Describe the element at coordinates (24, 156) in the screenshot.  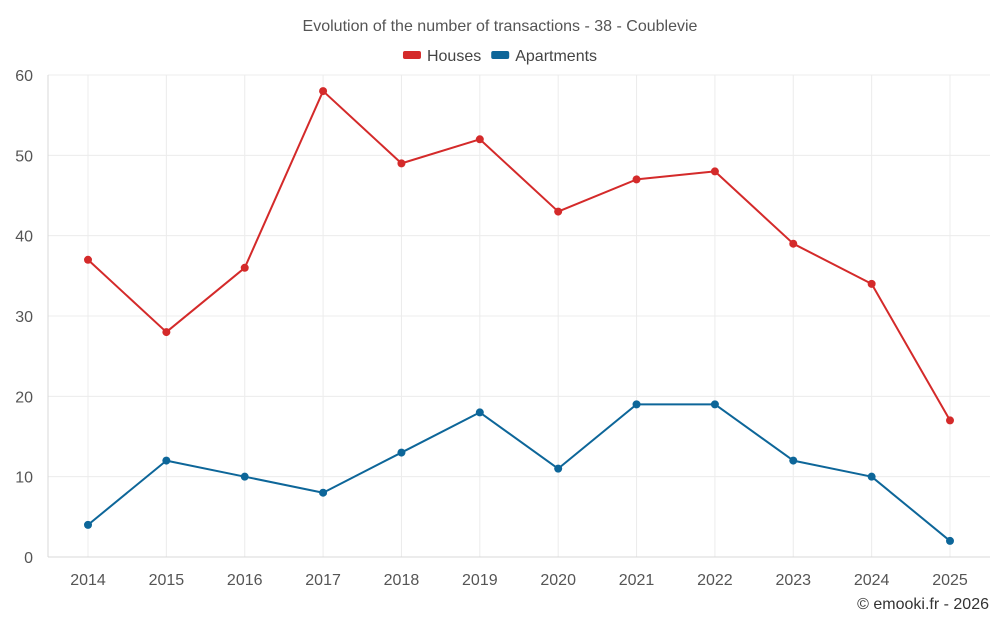
I see `y-tick-label: 50` at that location.